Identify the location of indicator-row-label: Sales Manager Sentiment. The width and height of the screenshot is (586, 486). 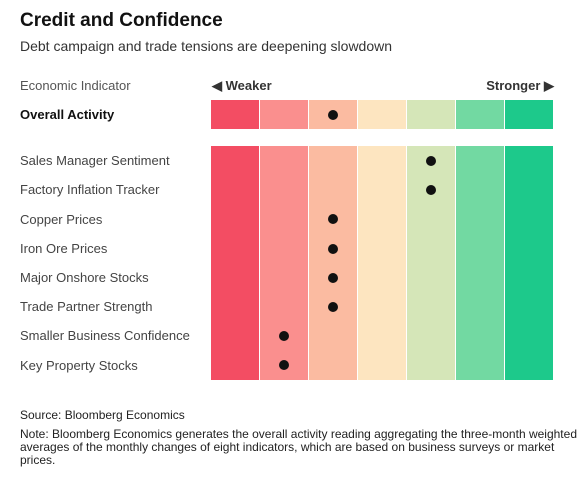
(95, 160).